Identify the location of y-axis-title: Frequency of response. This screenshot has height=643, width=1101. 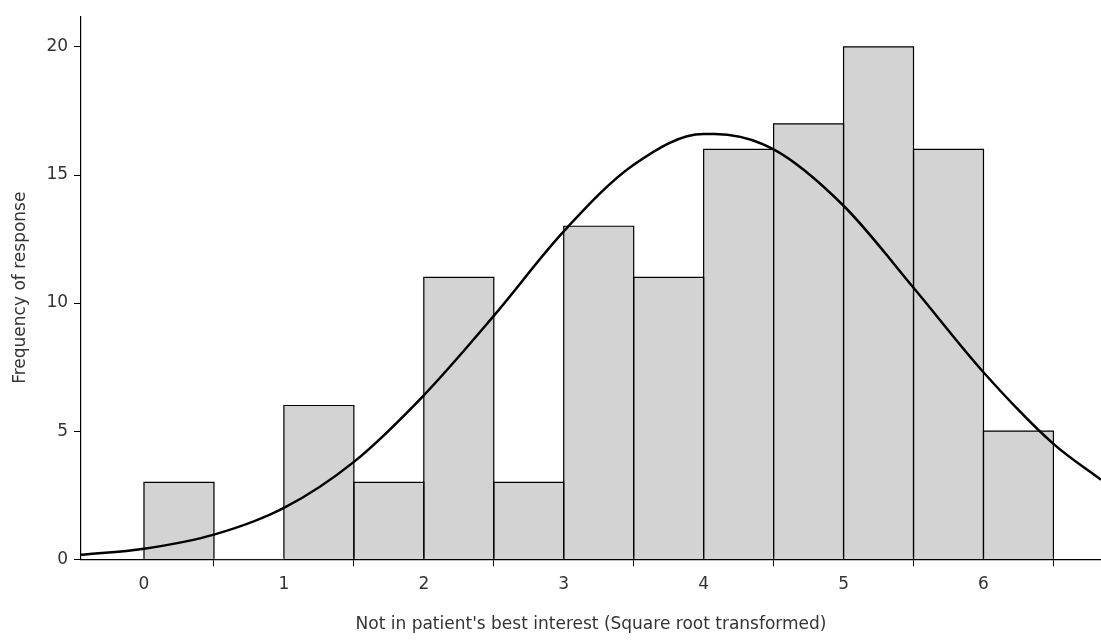
(18, 287).